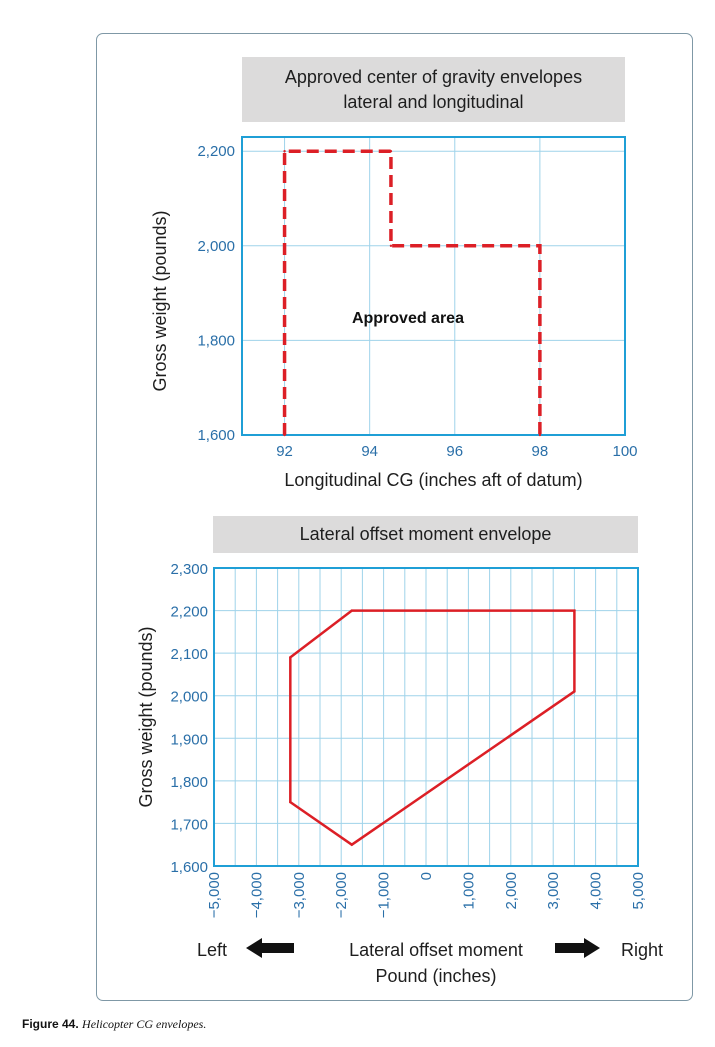 This screenshot has height=1047, width=715. What do you see at coordinates (384, 895) in the screenshot?
I see `chart2-x-tick-label: −1,000` at bounding box center [384, 895].